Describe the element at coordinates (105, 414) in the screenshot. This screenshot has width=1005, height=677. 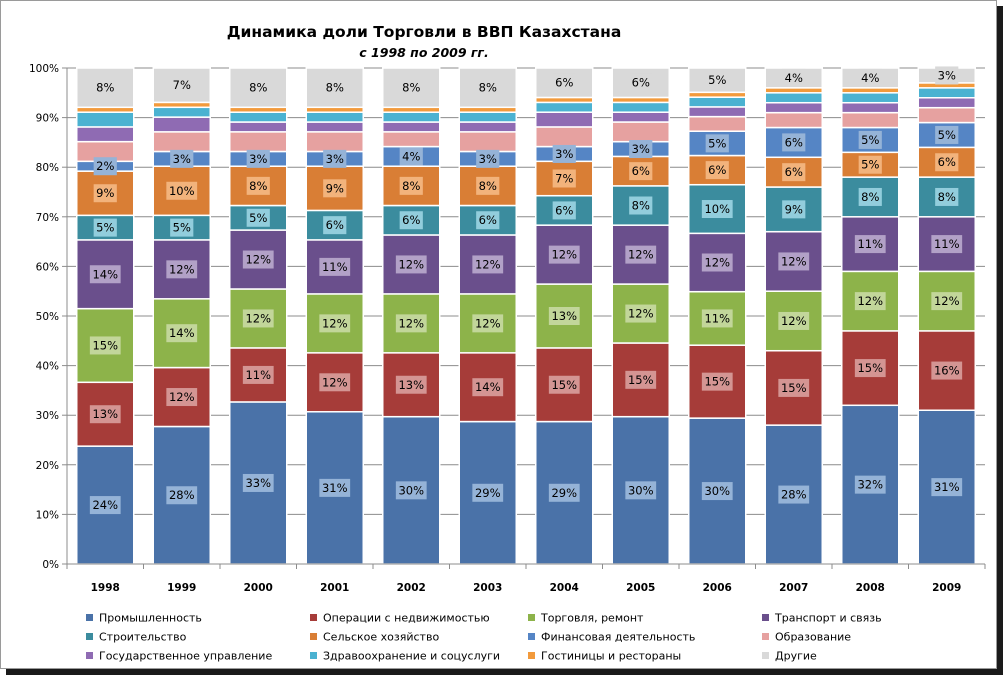
I see `data-label: 13%` at that location.